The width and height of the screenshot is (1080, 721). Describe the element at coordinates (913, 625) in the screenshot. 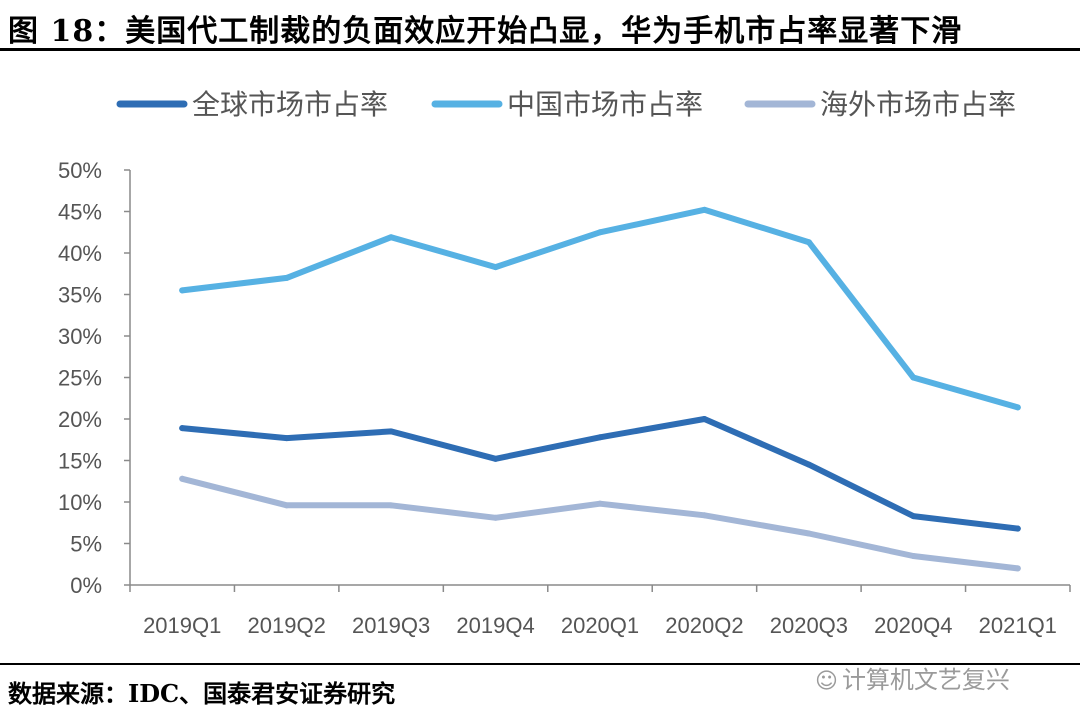

I see `x-tick-label: 2020Q4` at that location.